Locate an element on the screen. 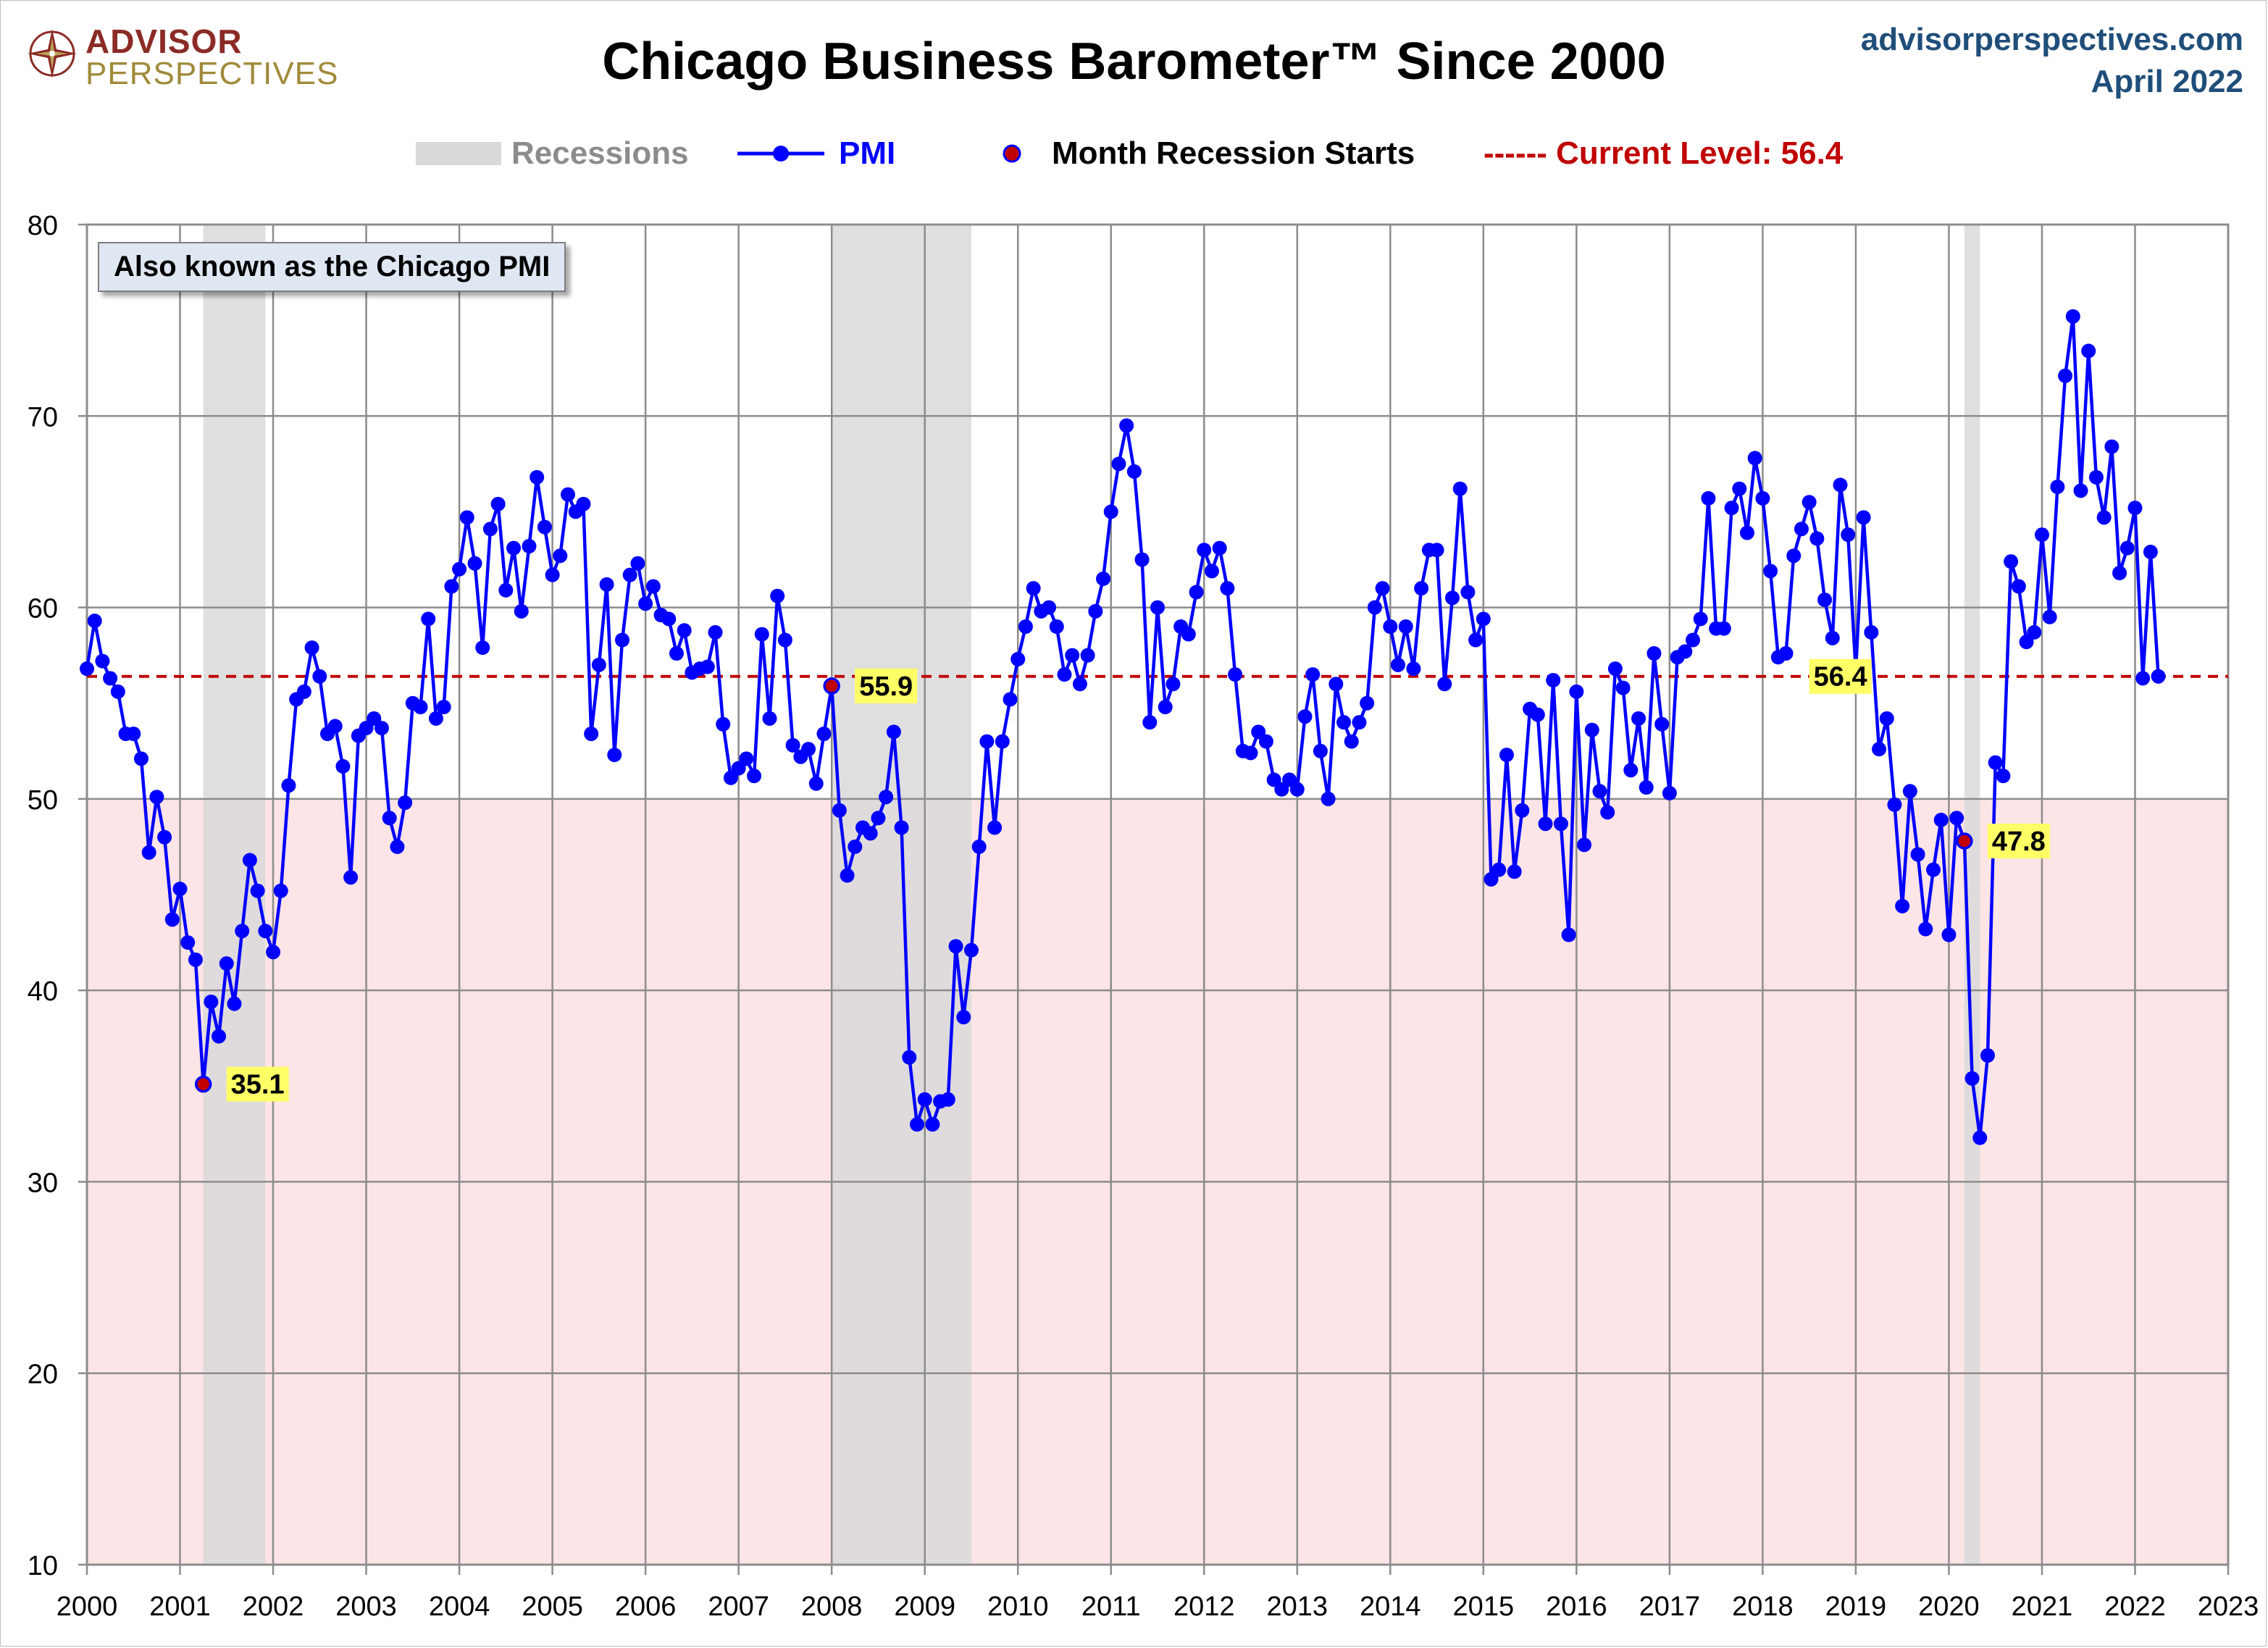 This screenshot has height=1648, width=2268. x-tick-label: 2022 is located at coordinates (2135, 1606).